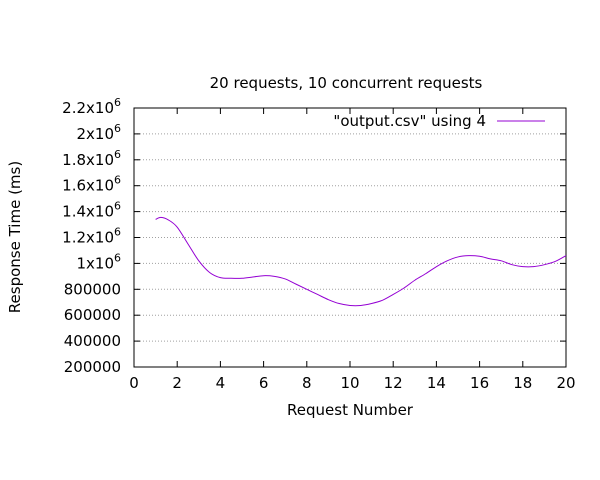 The image size is (600, 480). What do you see at coordinates (307, 383) in the screenshot?
I see `x-tick-label: 8` at bounding box center [307, 383].